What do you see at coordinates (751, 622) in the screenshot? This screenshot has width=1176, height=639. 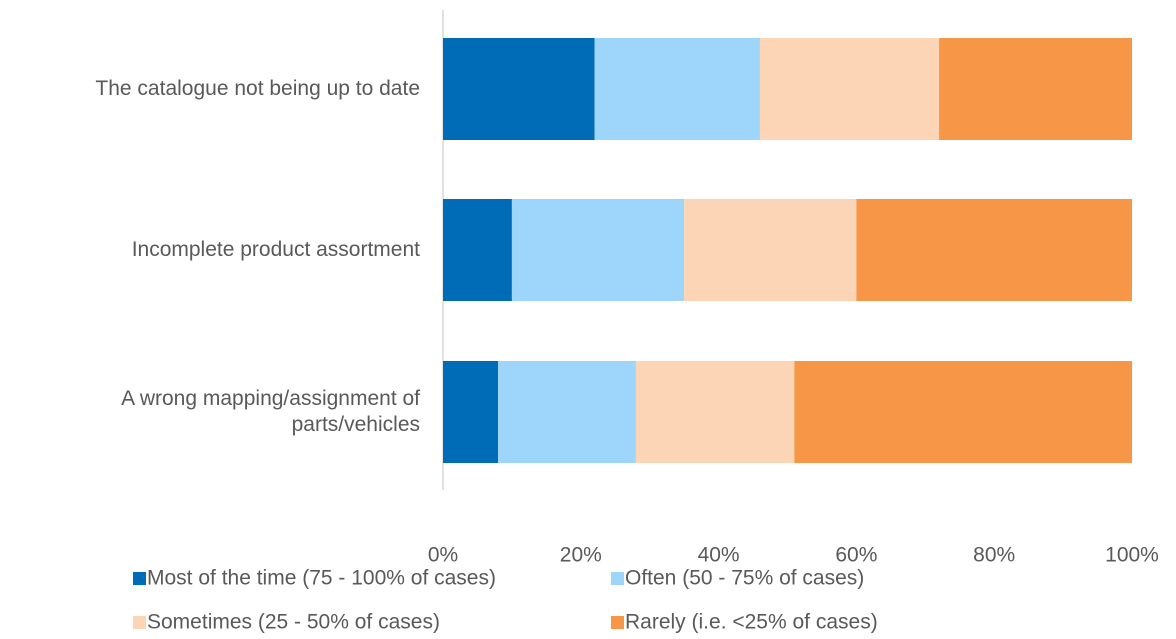 I see `legend-label: Rarely (i.e. <25% of cases)` at bounding box center [751, 622].